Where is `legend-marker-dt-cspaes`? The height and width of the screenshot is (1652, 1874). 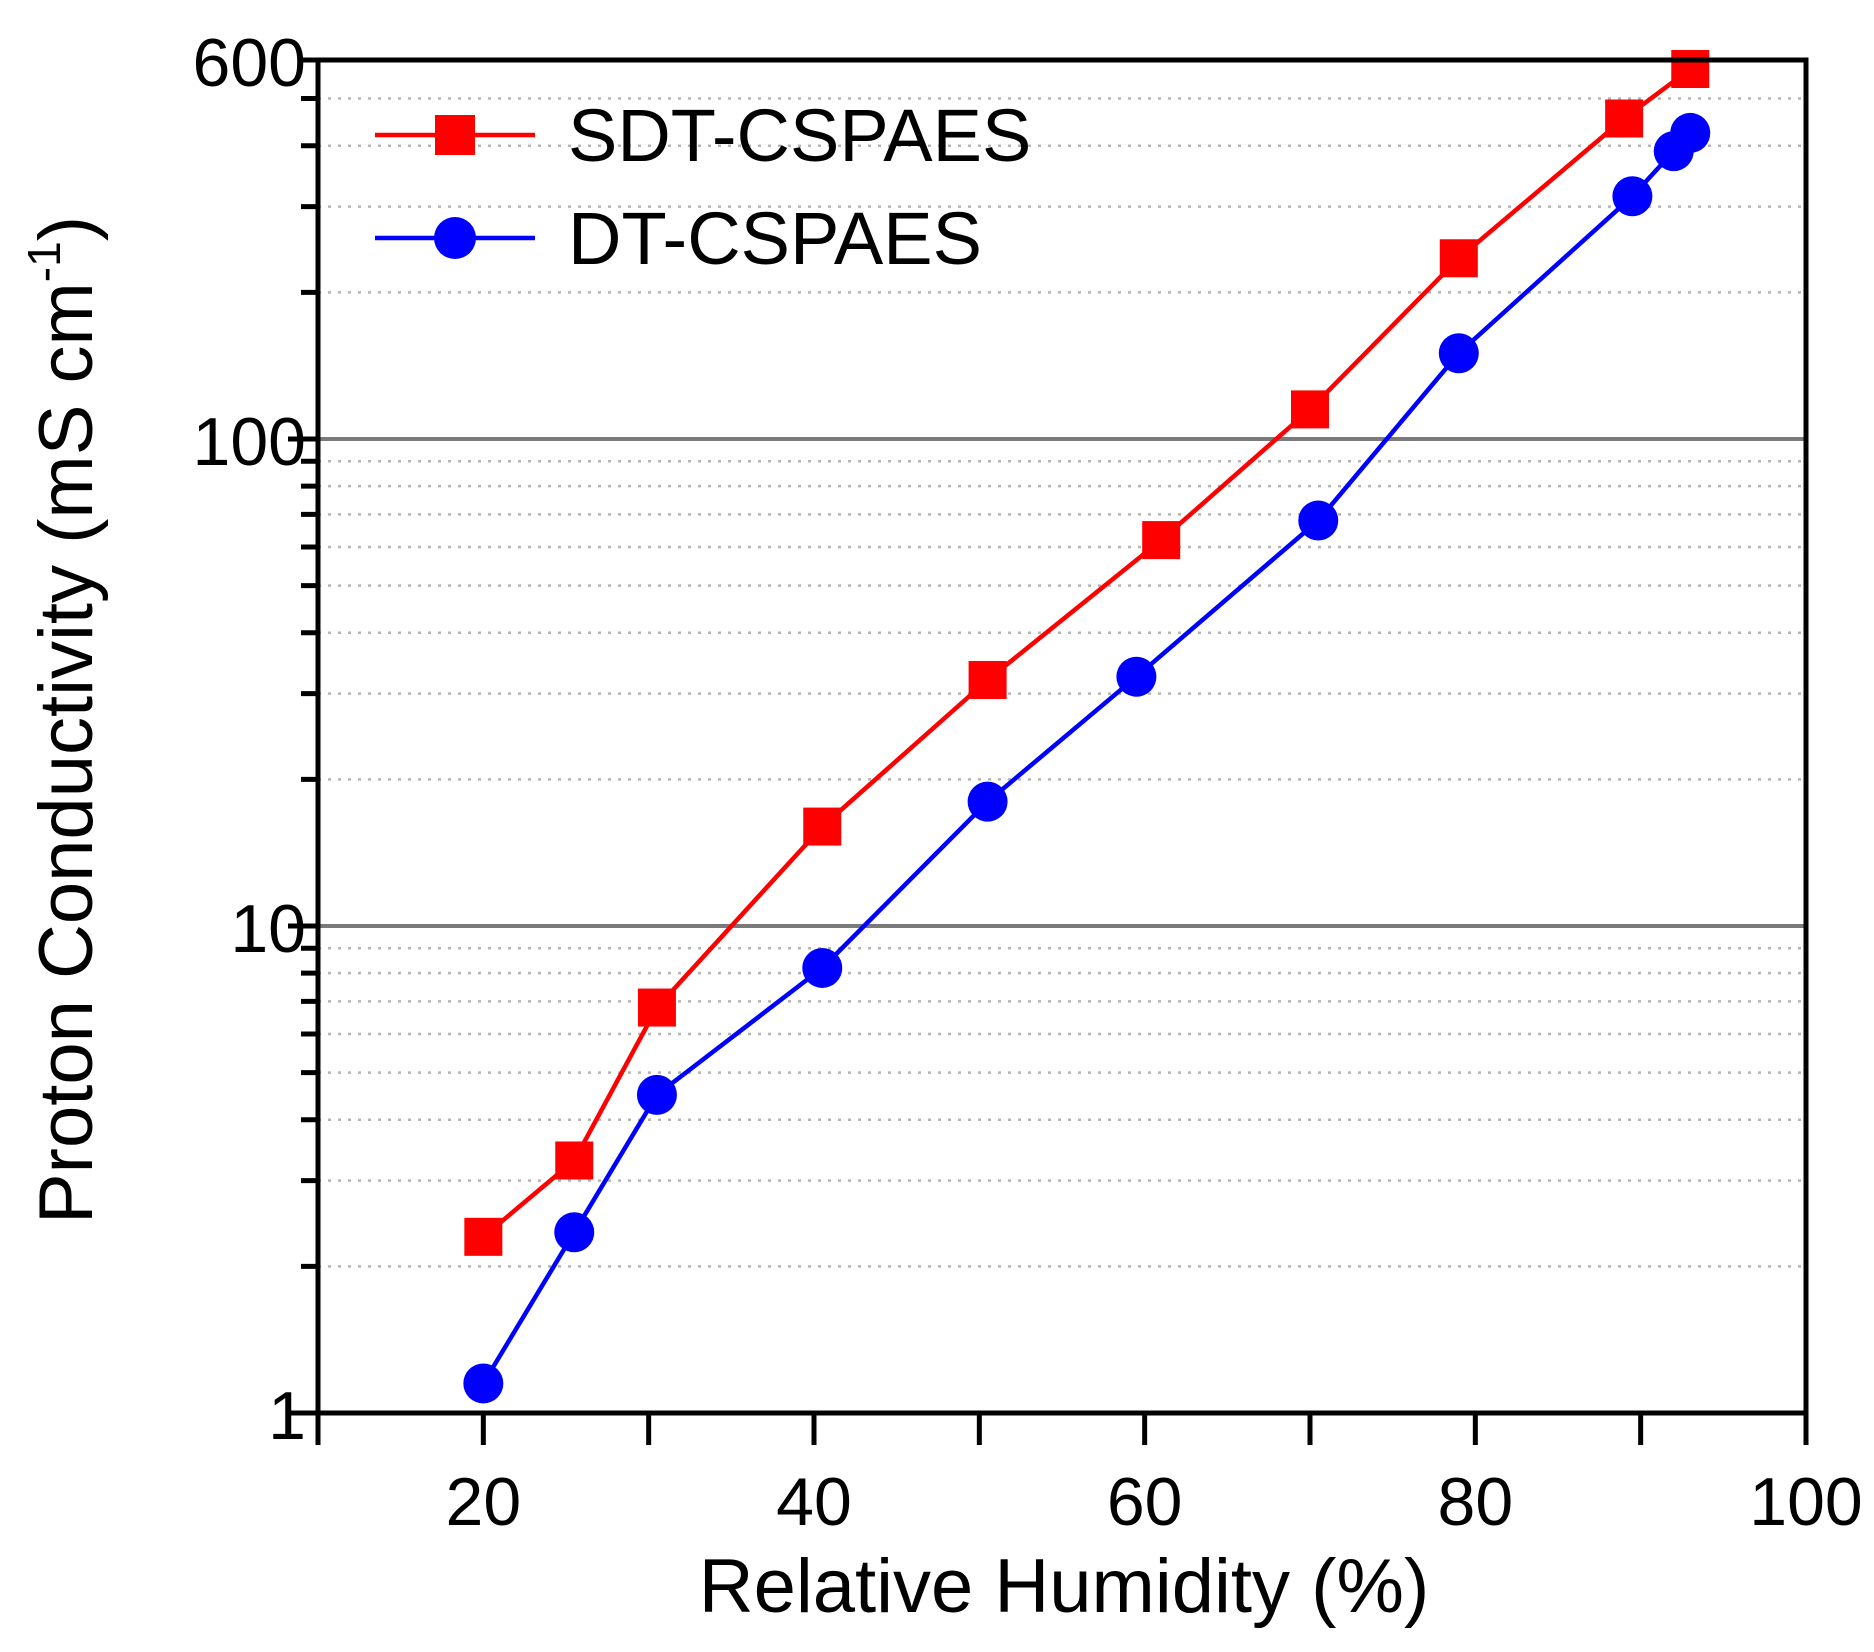 legend-marker-dt-cspaes is located at coordinates (455, 238).